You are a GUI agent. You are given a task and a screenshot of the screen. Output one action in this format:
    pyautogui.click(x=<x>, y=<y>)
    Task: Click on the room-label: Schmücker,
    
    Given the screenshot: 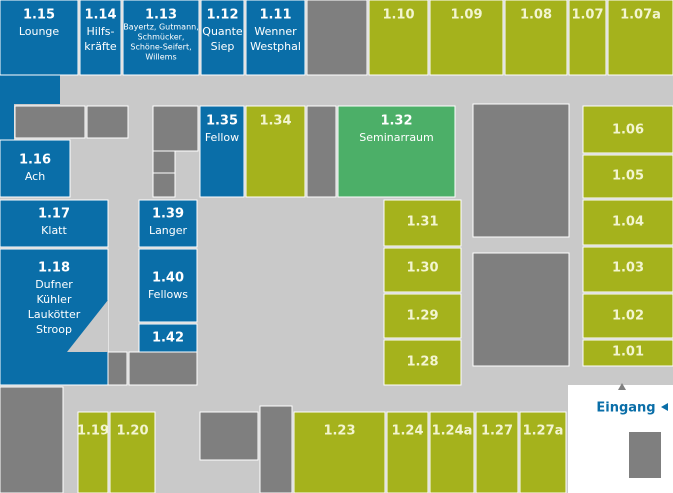 What is the action you would take?
    pyautogui.click(x=161, y=37)
    